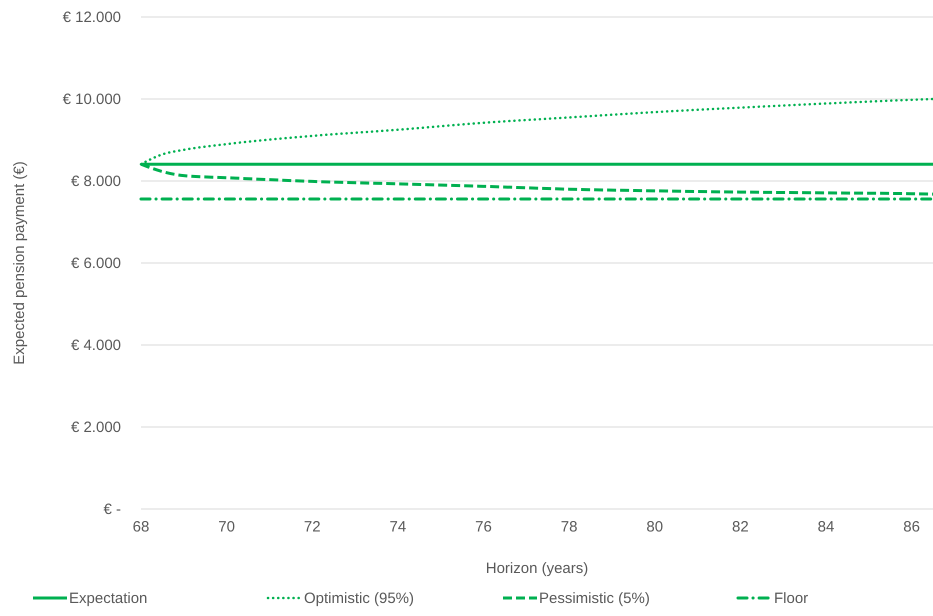 The height and width of the screenshot is (616, 933). Describe the element at coordinates (91, 17) in the screenshot. I see `y-tick-label: € 12.000` at that location.